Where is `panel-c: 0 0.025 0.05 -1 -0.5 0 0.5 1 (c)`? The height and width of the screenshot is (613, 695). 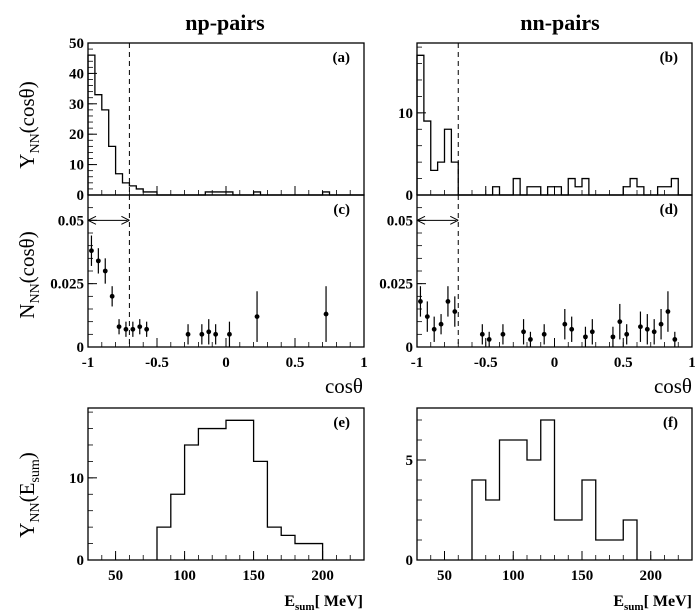 panel-c: 0 0.025 0.05 -1 -0.5 0 0.5 1 (c) is located at coordinates (209, 282).